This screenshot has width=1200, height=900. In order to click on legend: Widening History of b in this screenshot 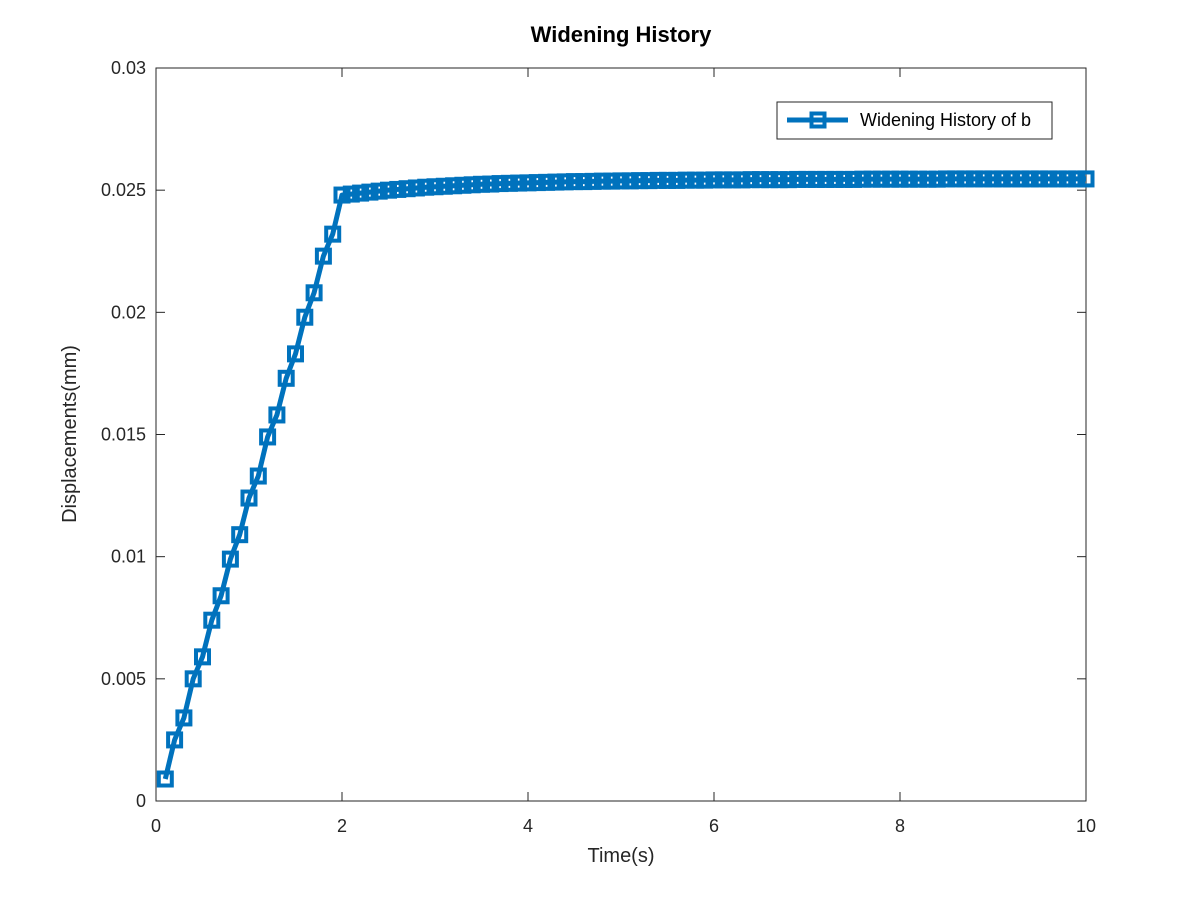, I will do `click(914, 120)`.